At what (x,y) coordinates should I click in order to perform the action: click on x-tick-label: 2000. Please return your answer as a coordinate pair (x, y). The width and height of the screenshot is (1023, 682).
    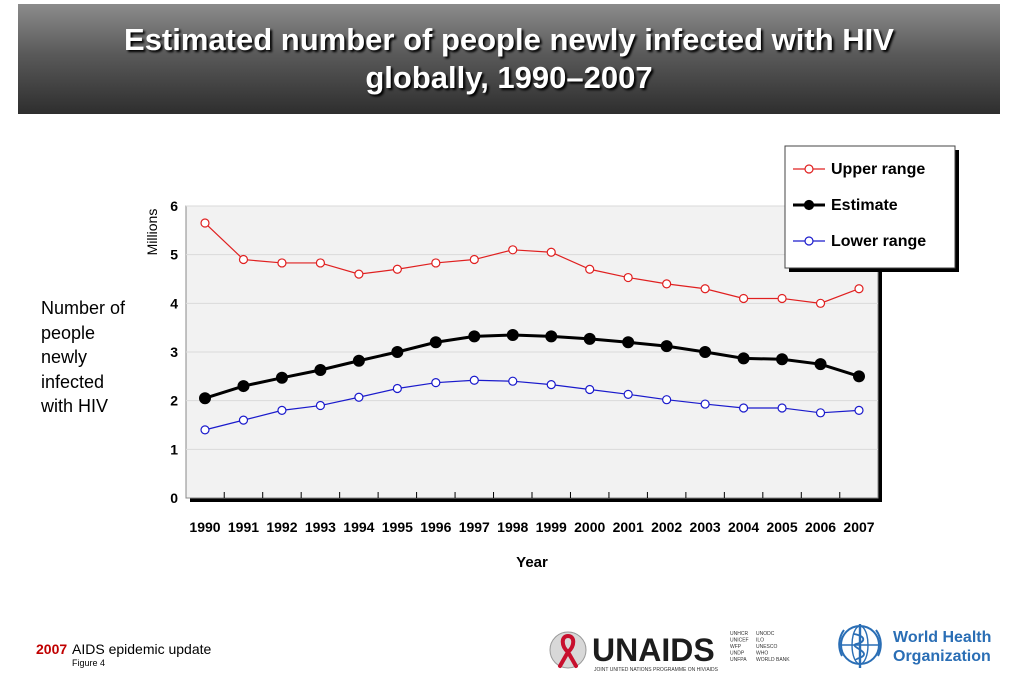
    Looking at the image, I should click on (589, 527).